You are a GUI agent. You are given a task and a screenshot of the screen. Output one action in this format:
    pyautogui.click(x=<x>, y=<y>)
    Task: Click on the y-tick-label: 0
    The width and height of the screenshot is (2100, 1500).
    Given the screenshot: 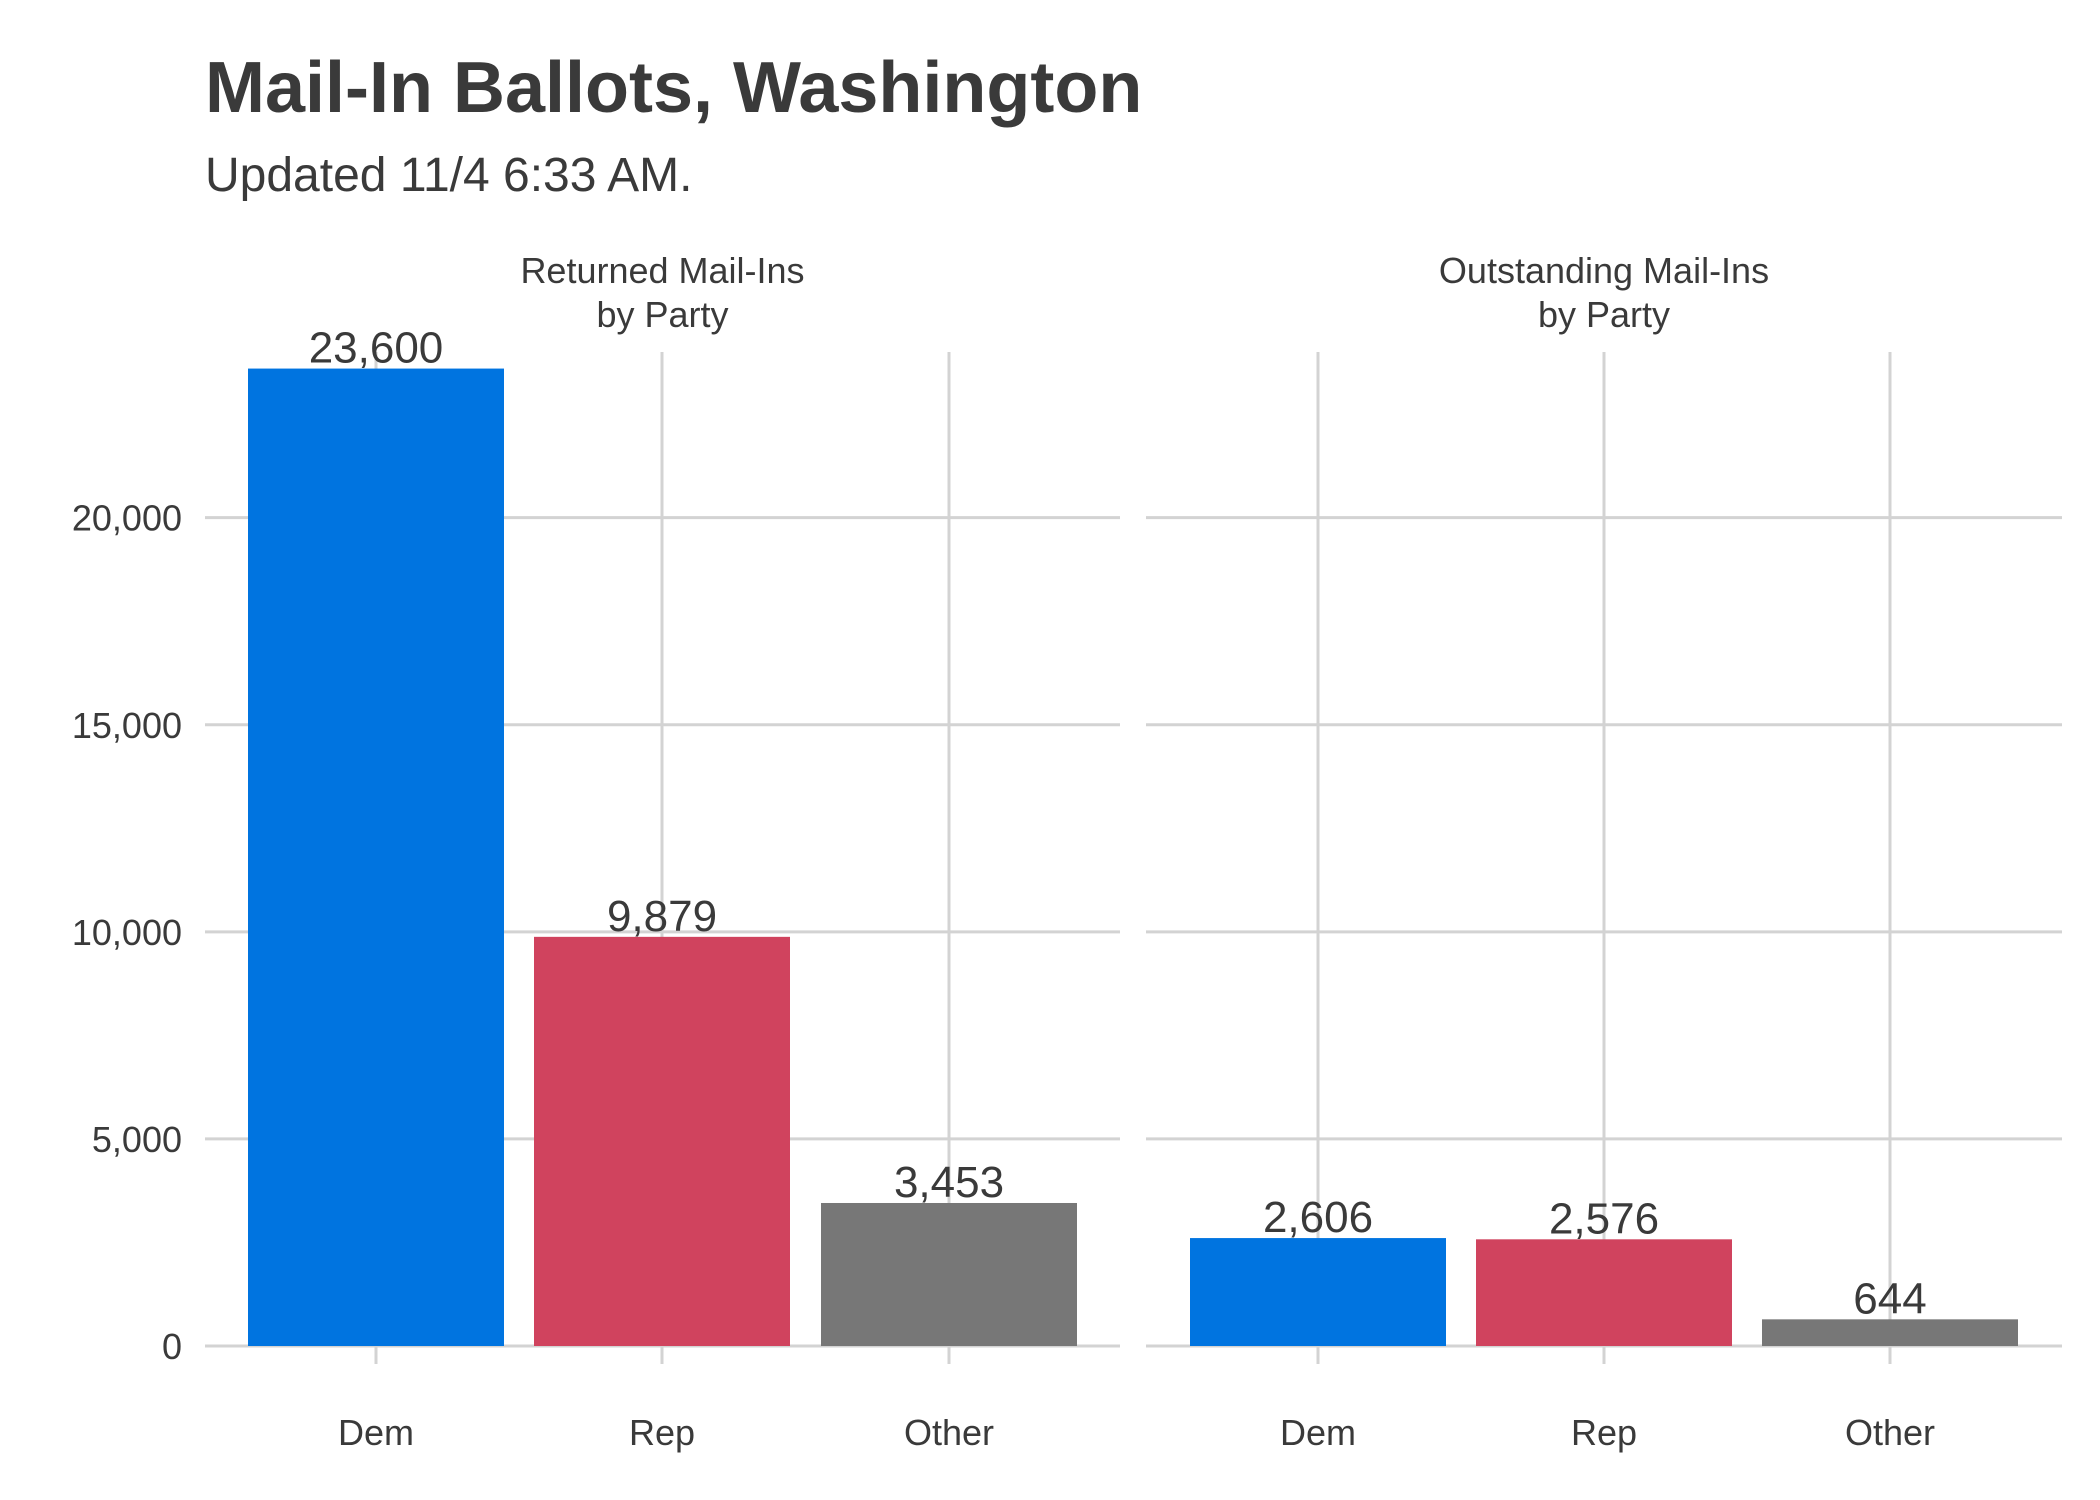 What is the action you would take?
    pyautogui.click(x=172, y=1346)
    